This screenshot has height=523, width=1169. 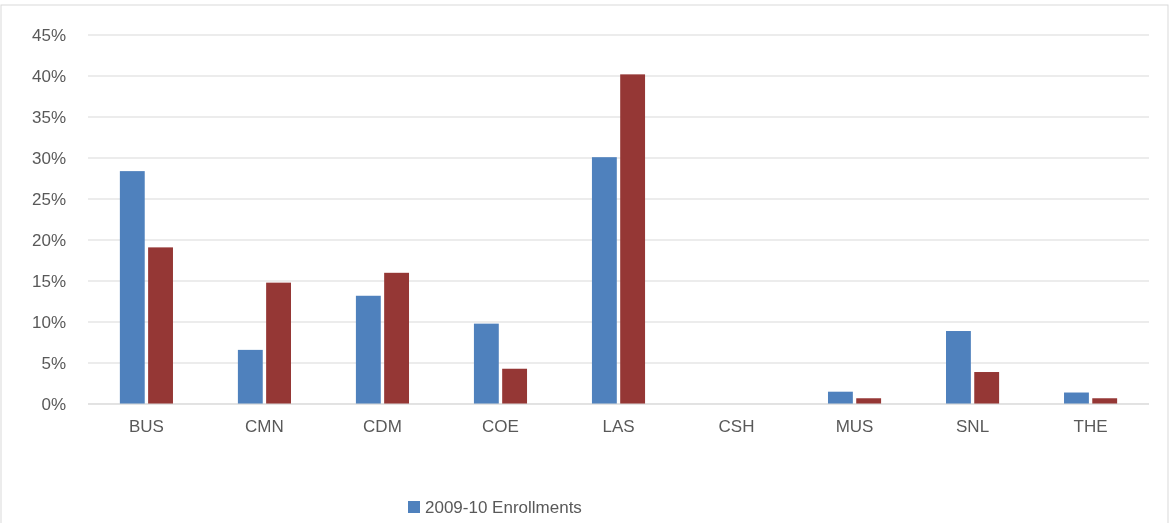 What do you see at coordinates (48, 322) in the screenshot?
I see `y-tick-label: 10%` at bounding box center [48, 322].